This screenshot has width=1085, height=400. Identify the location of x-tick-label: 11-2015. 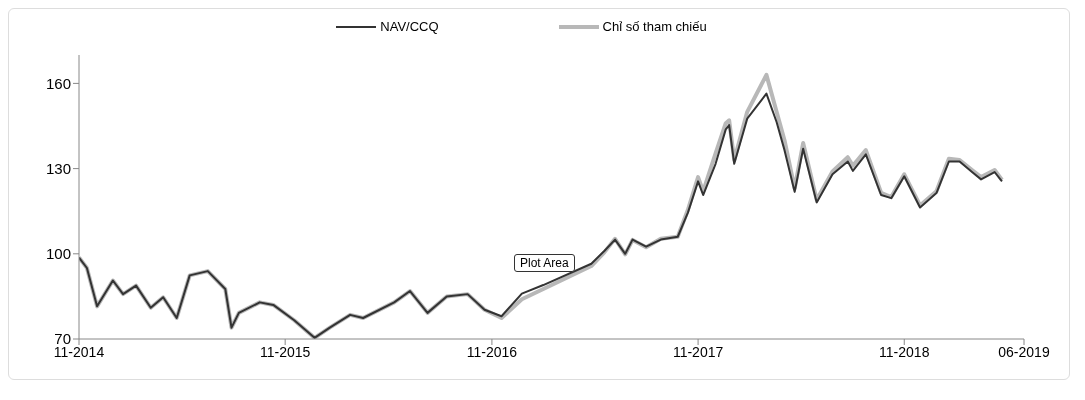
(285, 351).